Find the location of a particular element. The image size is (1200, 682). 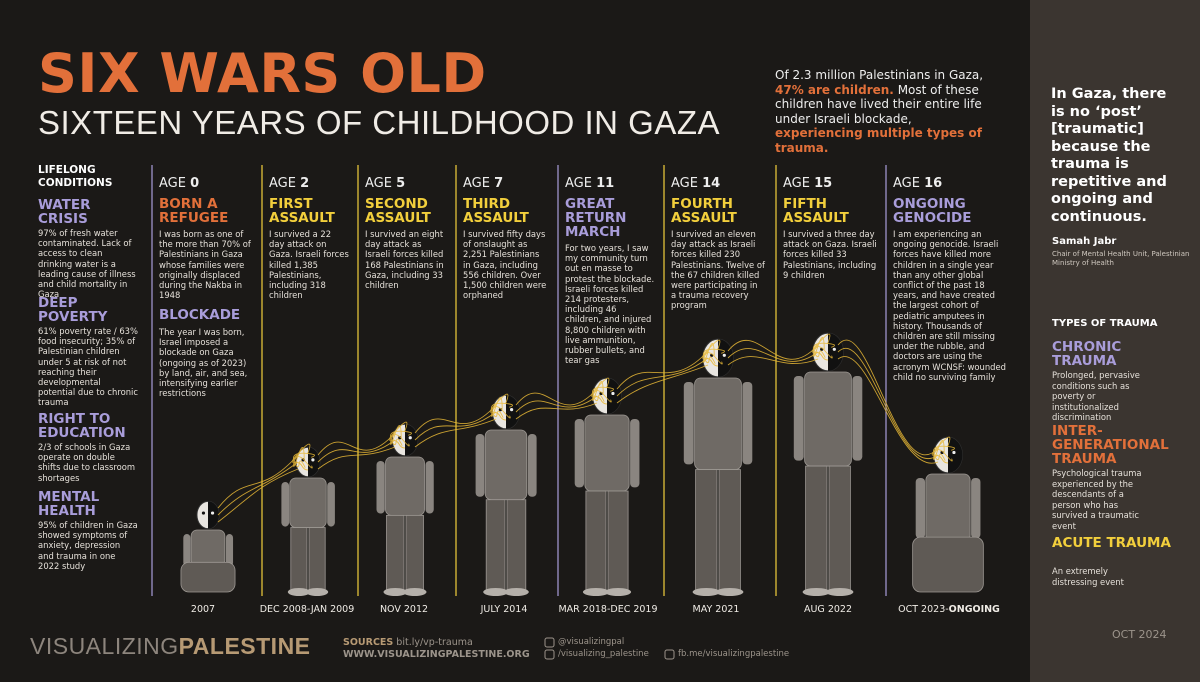

column-title: THIRD ASSAULT is located at coordinates (496, 211).